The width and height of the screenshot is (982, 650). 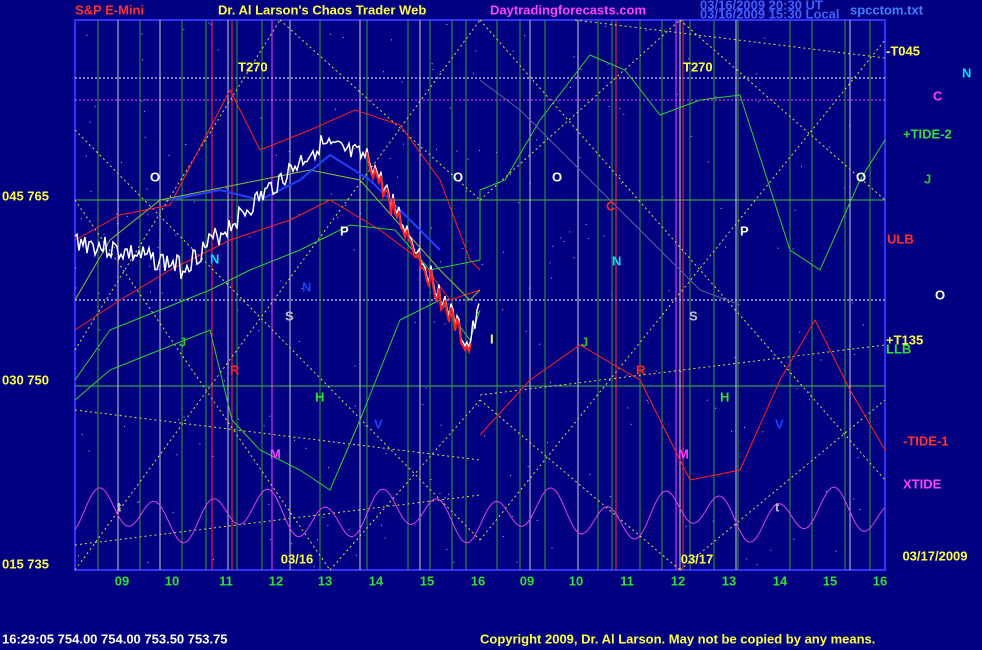 What do you see at coordinates (698, 66) in the screenshot?
I see `label-text: T270` at bounding box center [698, 66].